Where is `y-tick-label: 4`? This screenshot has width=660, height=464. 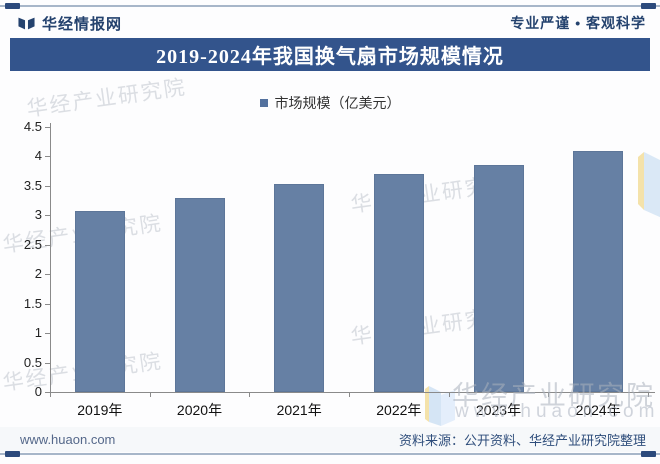 y-tick-label: 4 is located at coordinates (38, 156).